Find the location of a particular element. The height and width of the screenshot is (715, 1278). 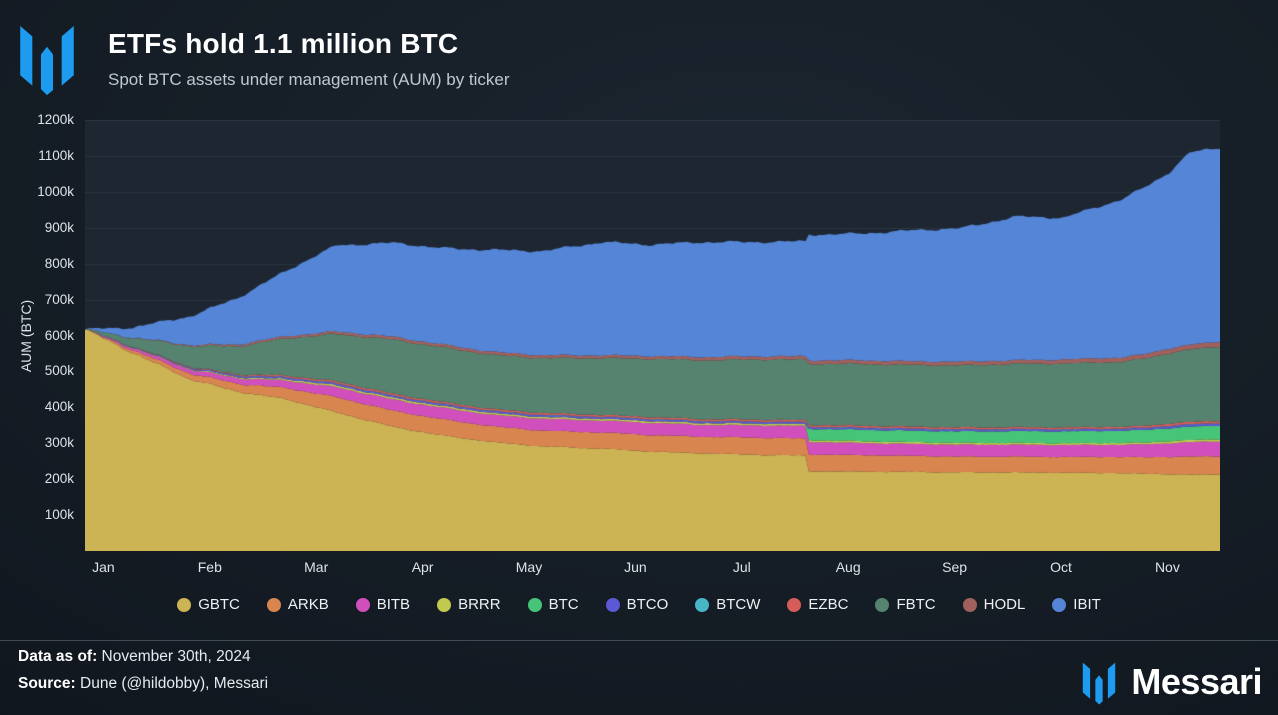

legend-label: FBTC is located at coordinates (916, 604).